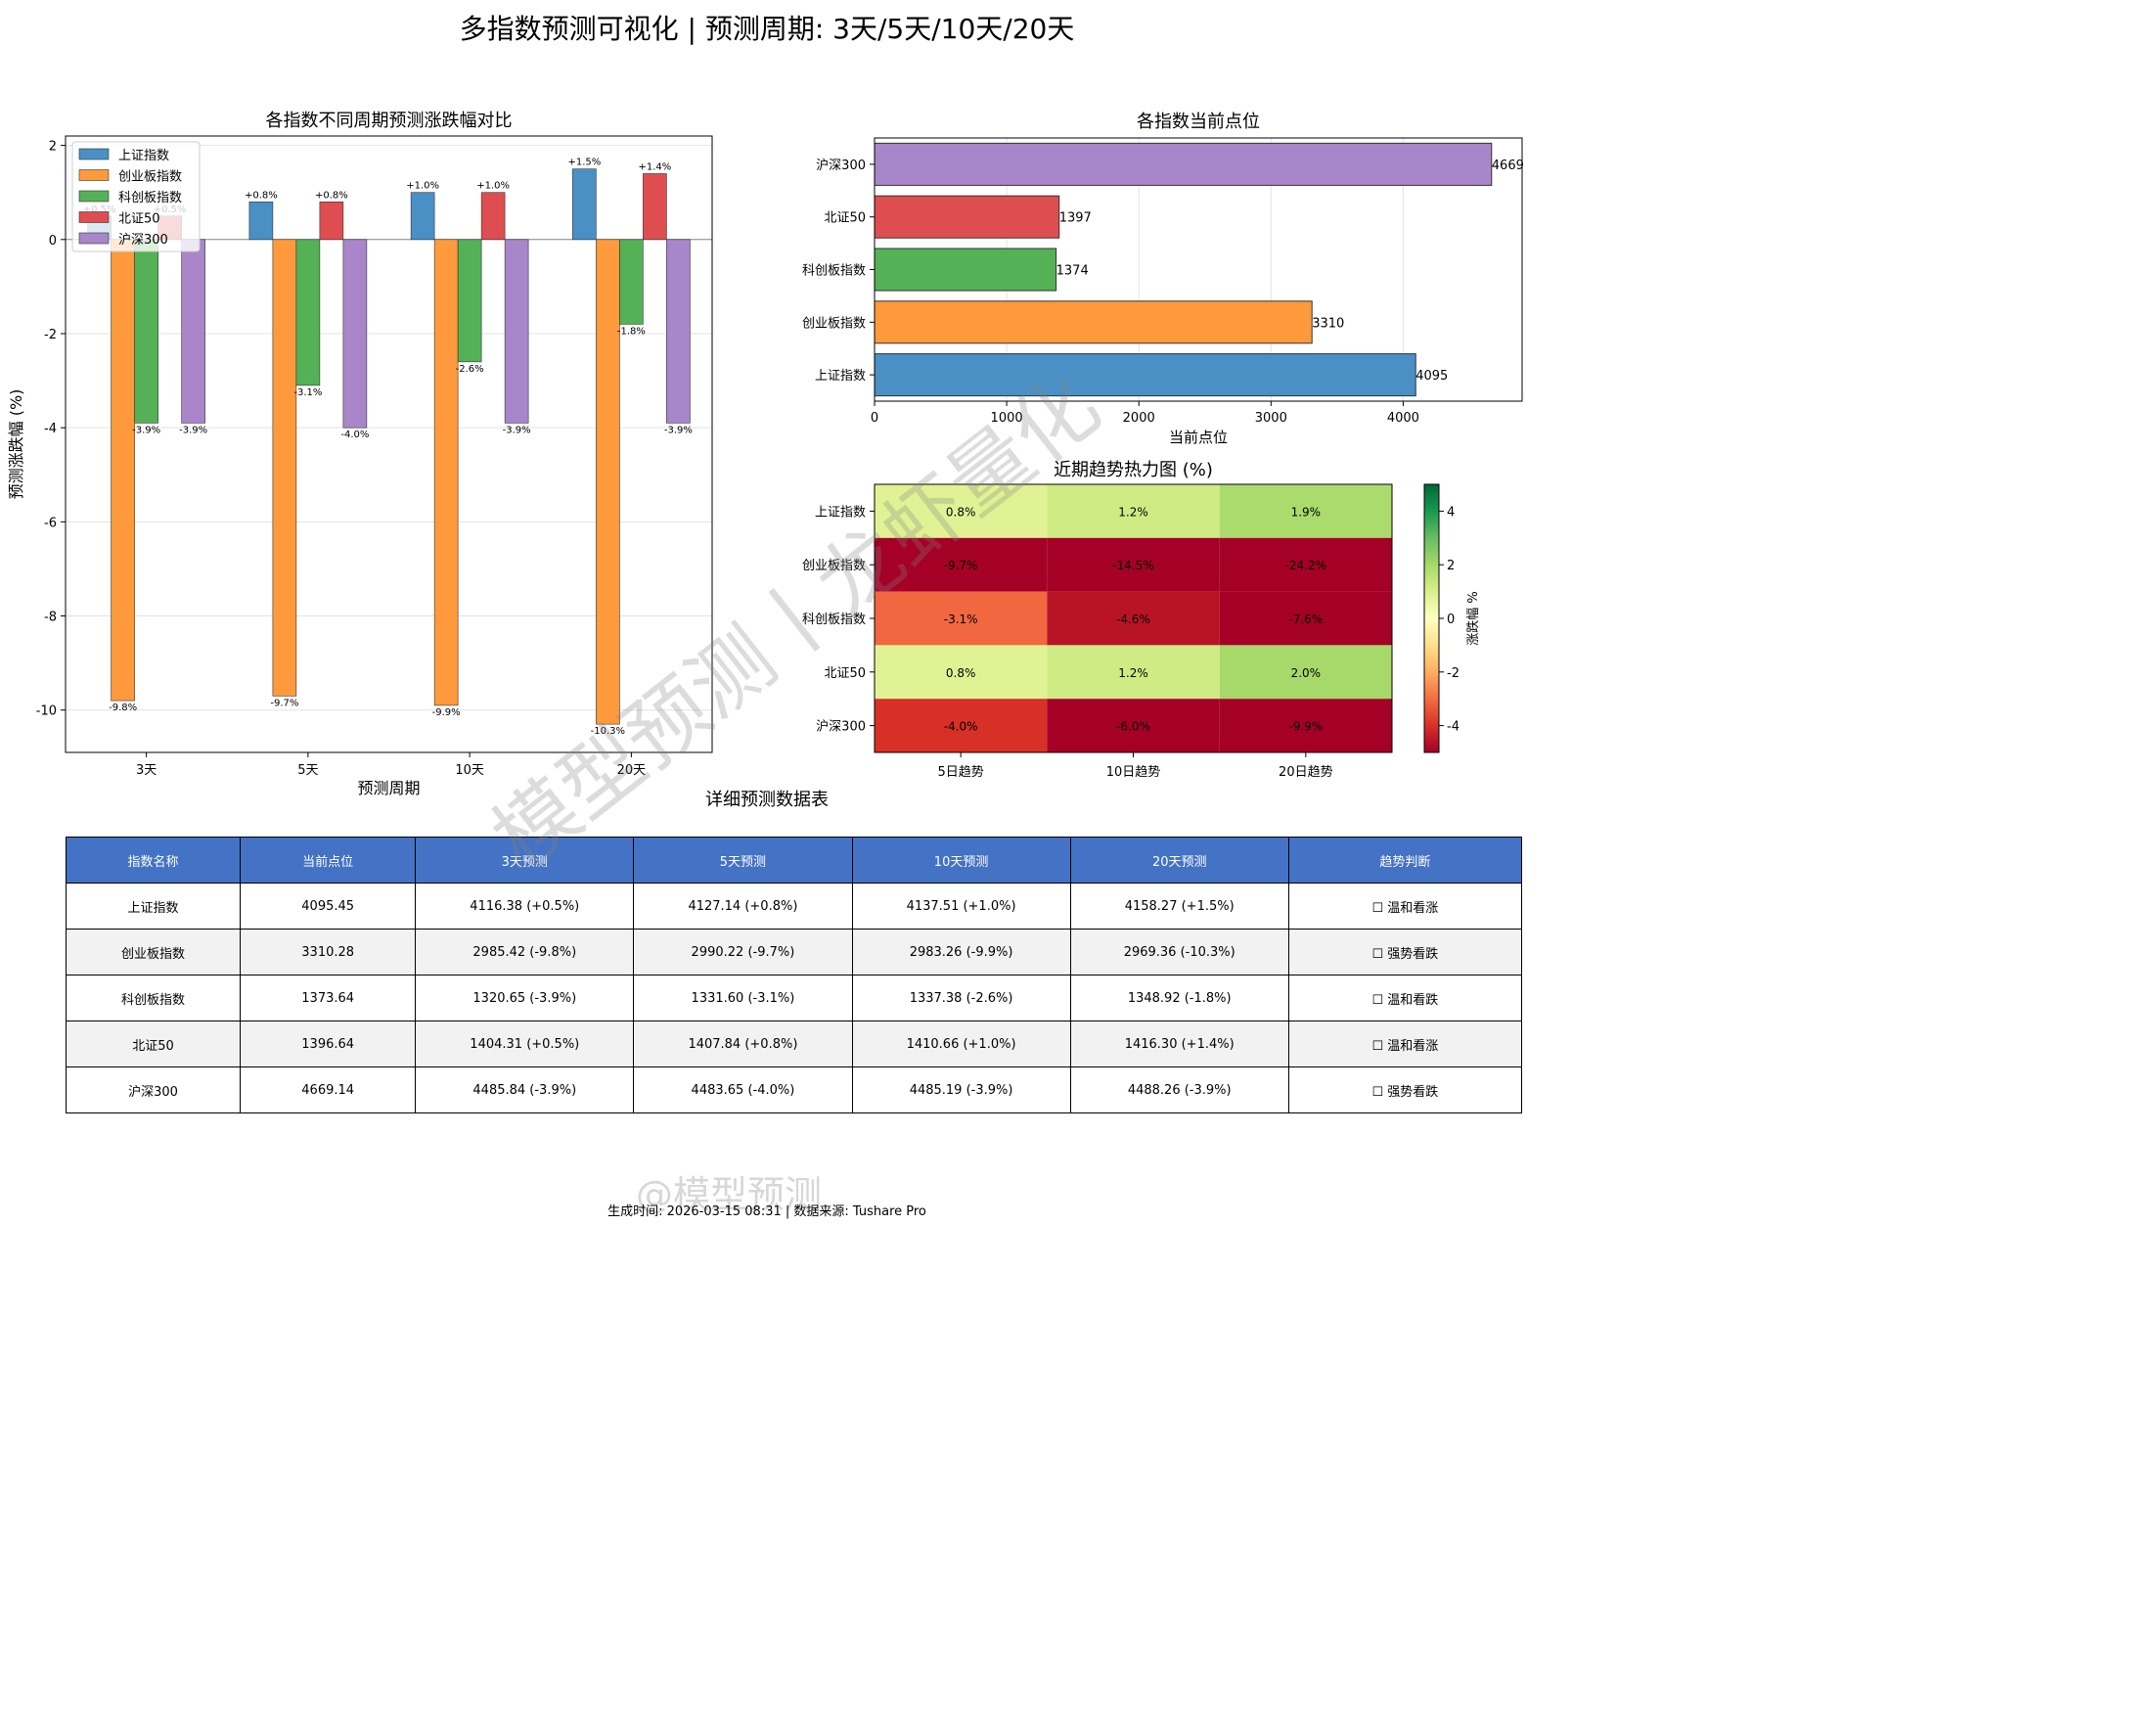 Image resolution: width=2156 pixels, height=1724 pixels. I want to click on row-label: 上证指数, so click(840, 512).